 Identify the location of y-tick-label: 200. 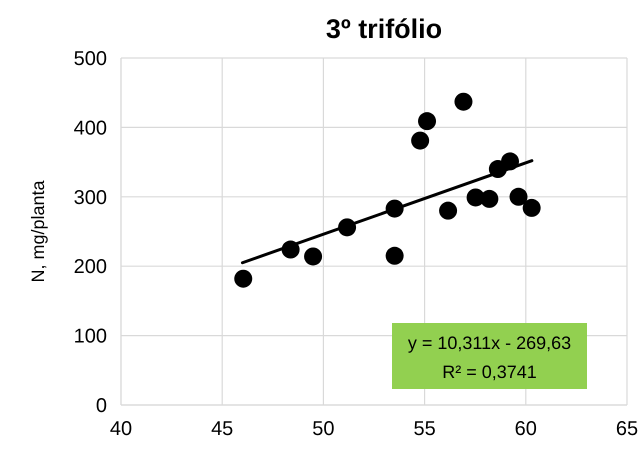
(90, 267).